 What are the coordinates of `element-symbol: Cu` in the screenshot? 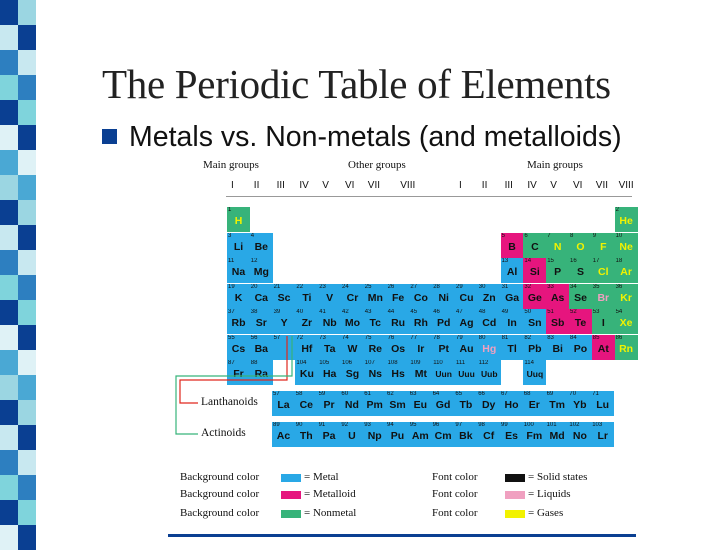 It's located at (466, 297).